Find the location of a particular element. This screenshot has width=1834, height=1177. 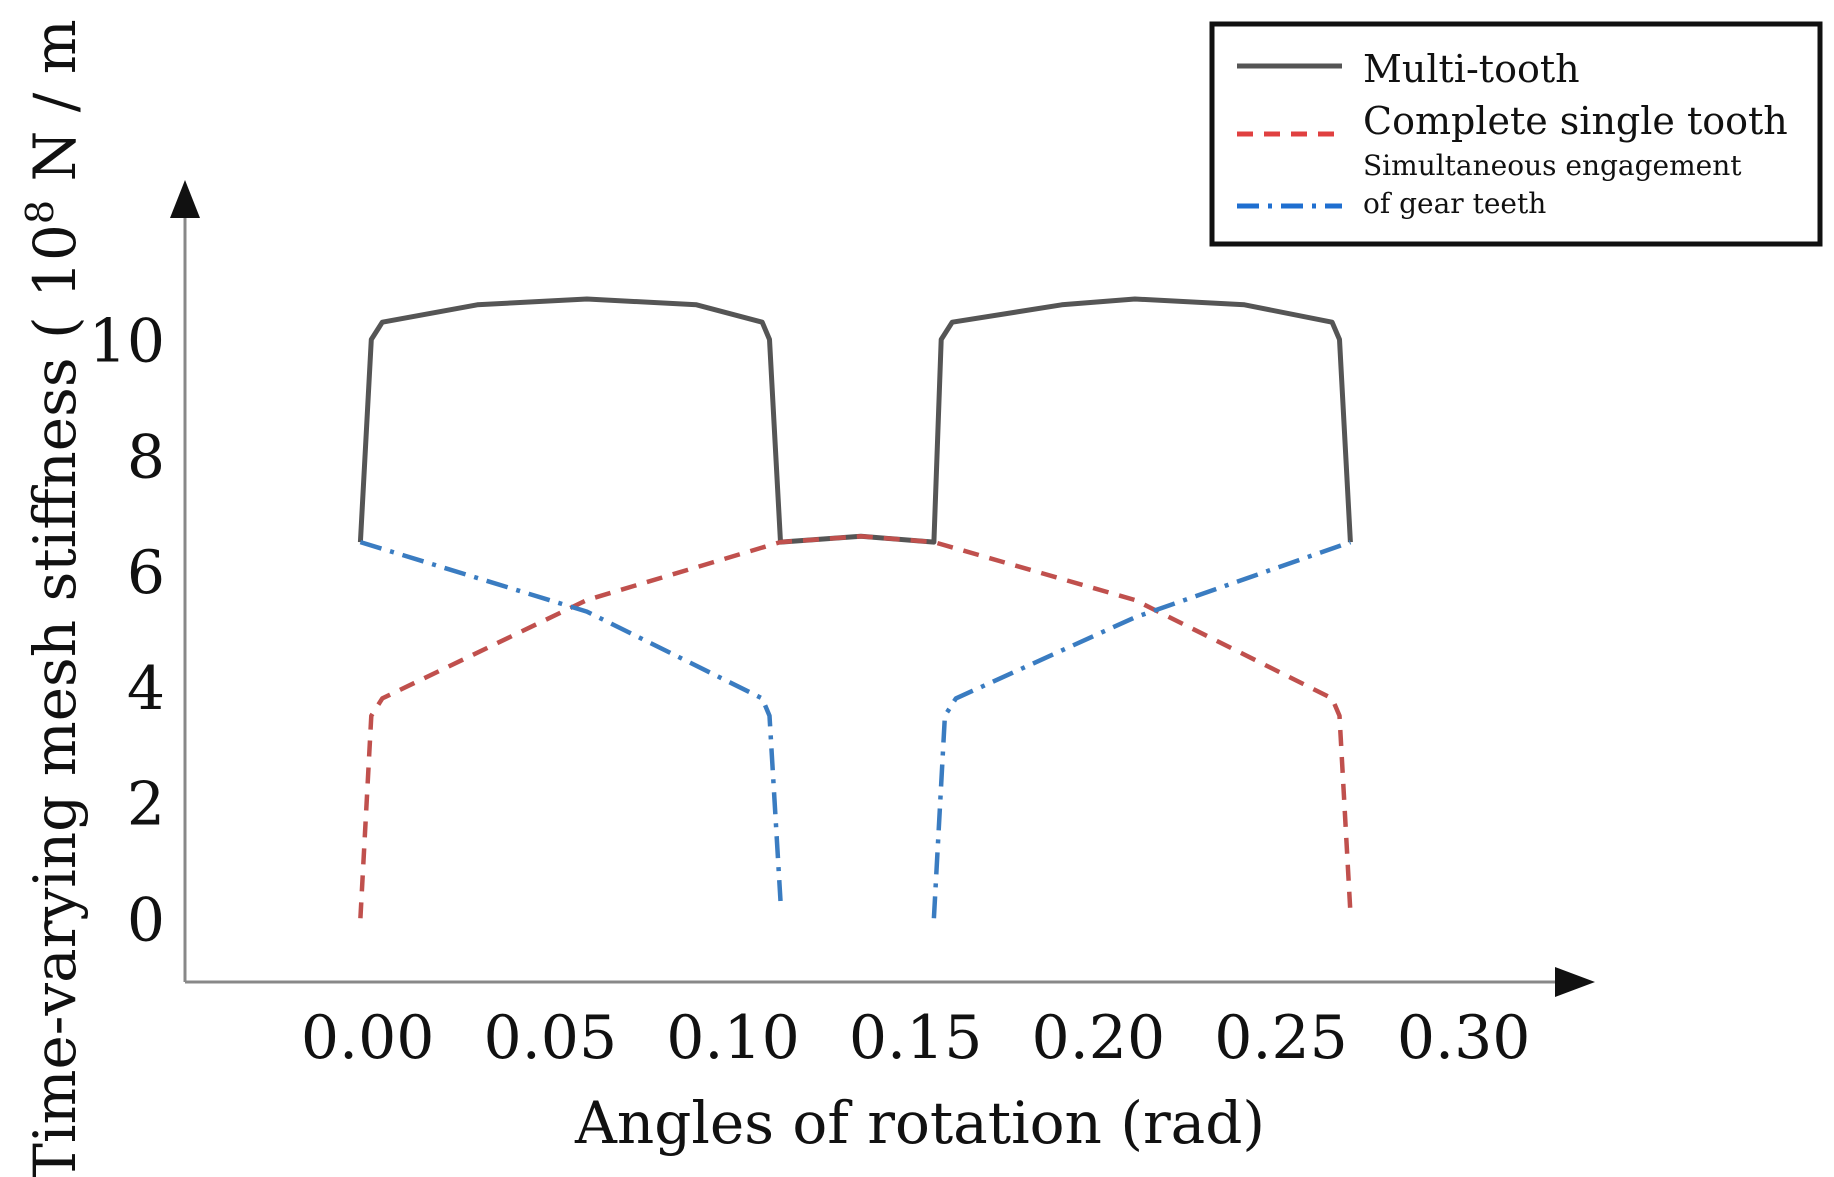

x-tick-label: 0.30 is located at coordinates (1464, 1038).